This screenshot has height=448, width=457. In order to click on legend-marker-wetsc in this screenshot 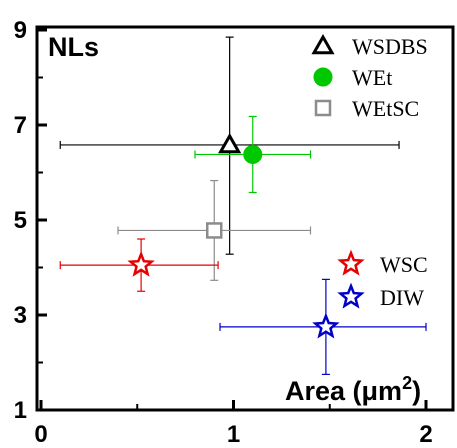, I will do `click(323, 108)`.